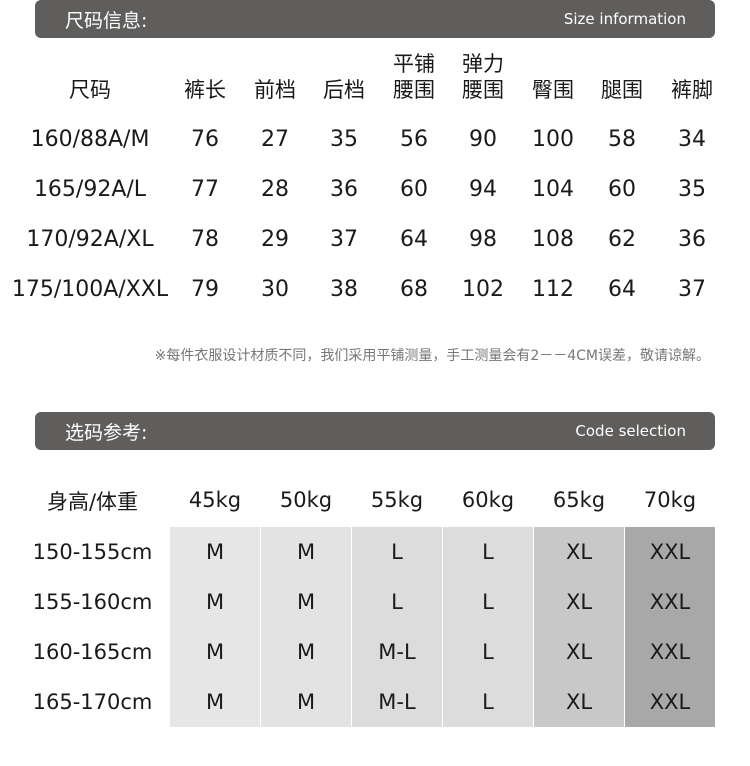 Image resolution: width=750 pixels, height=766 pixels. Describe the element at coordinates (205, 90) in the screenshot. I see `size-column-header: 裤长` at that location.